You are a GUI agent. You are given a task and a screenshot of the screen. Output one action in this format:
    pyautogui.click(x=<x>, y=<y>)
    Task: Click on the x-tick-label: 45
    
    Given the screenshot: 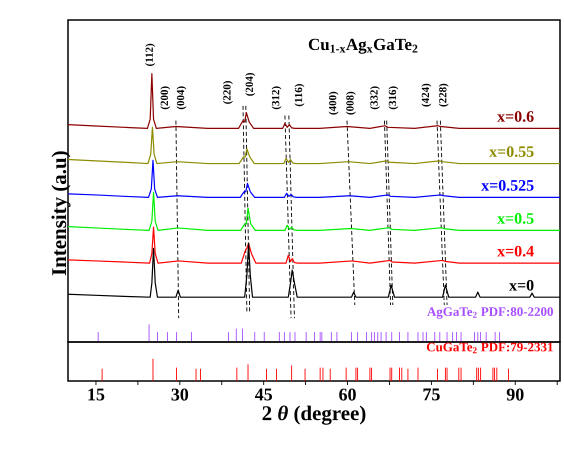 What is the action you would take?
    pyautogui.click(x=263, y=394)
    